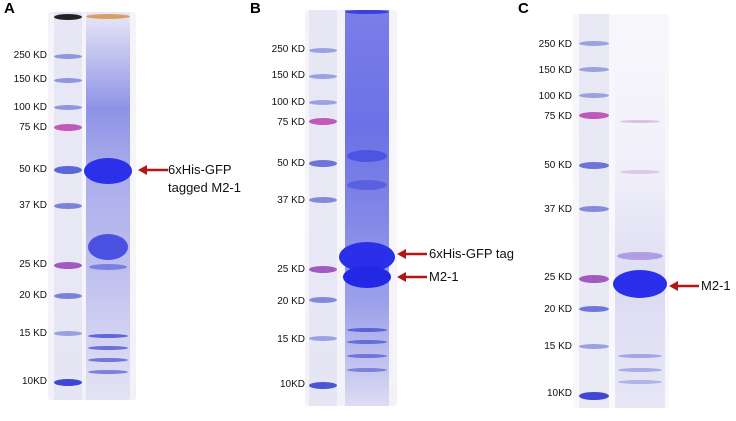 The image size is (736, 421). I want to click on annotation-gfp-tag: 6xHis-GFP tag, so click(472, 253).